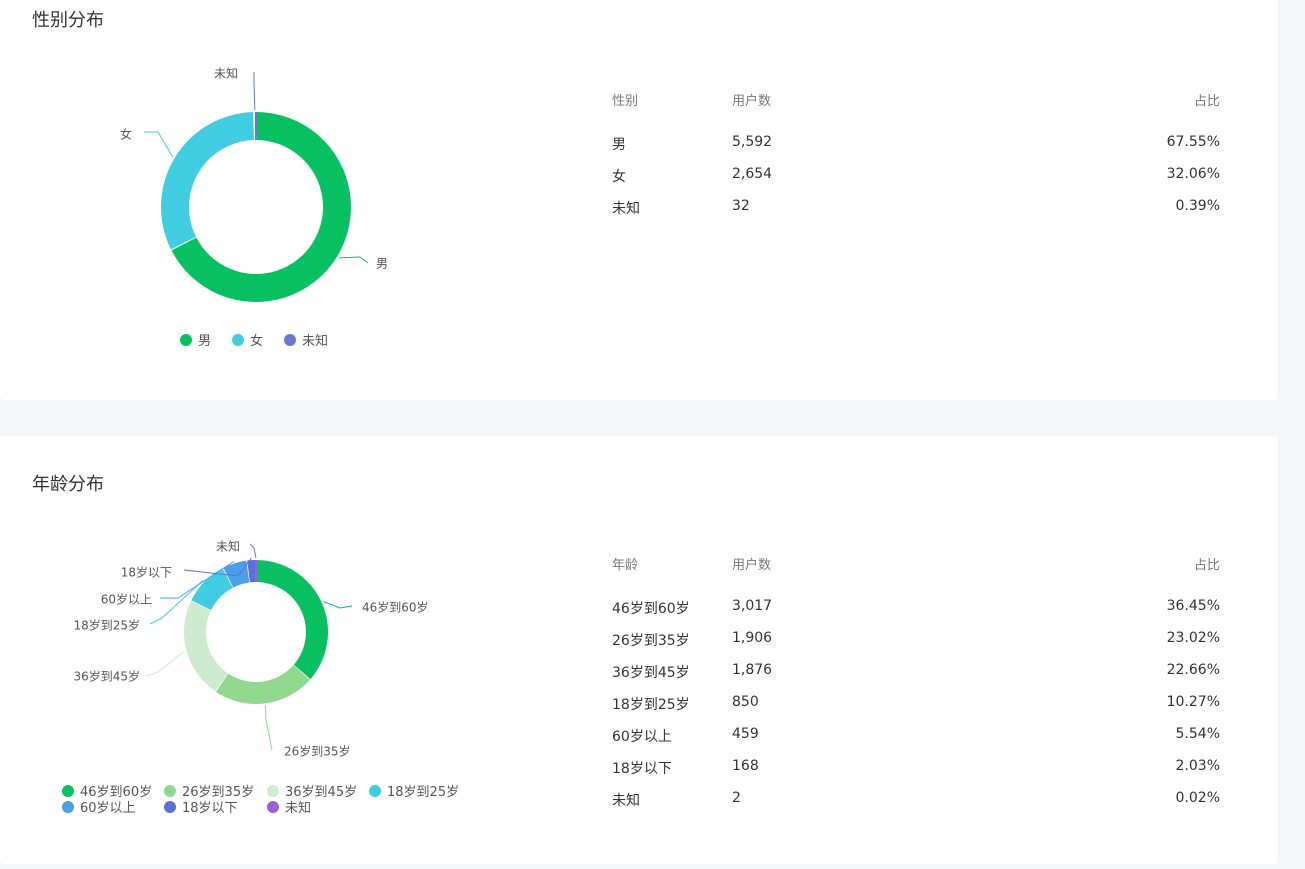  What do you see at coordinates (68, 20) in the screenshot?
I see `gender-title: 性别分布` at bounding box center [68, 20].